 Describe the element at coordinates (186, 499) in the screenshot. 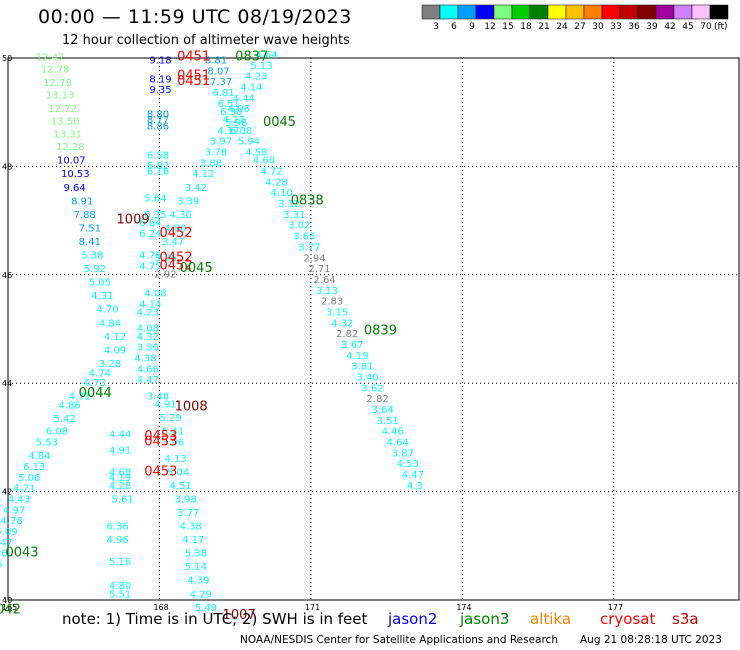

I see `wave-height-label: 3.98` at that location.